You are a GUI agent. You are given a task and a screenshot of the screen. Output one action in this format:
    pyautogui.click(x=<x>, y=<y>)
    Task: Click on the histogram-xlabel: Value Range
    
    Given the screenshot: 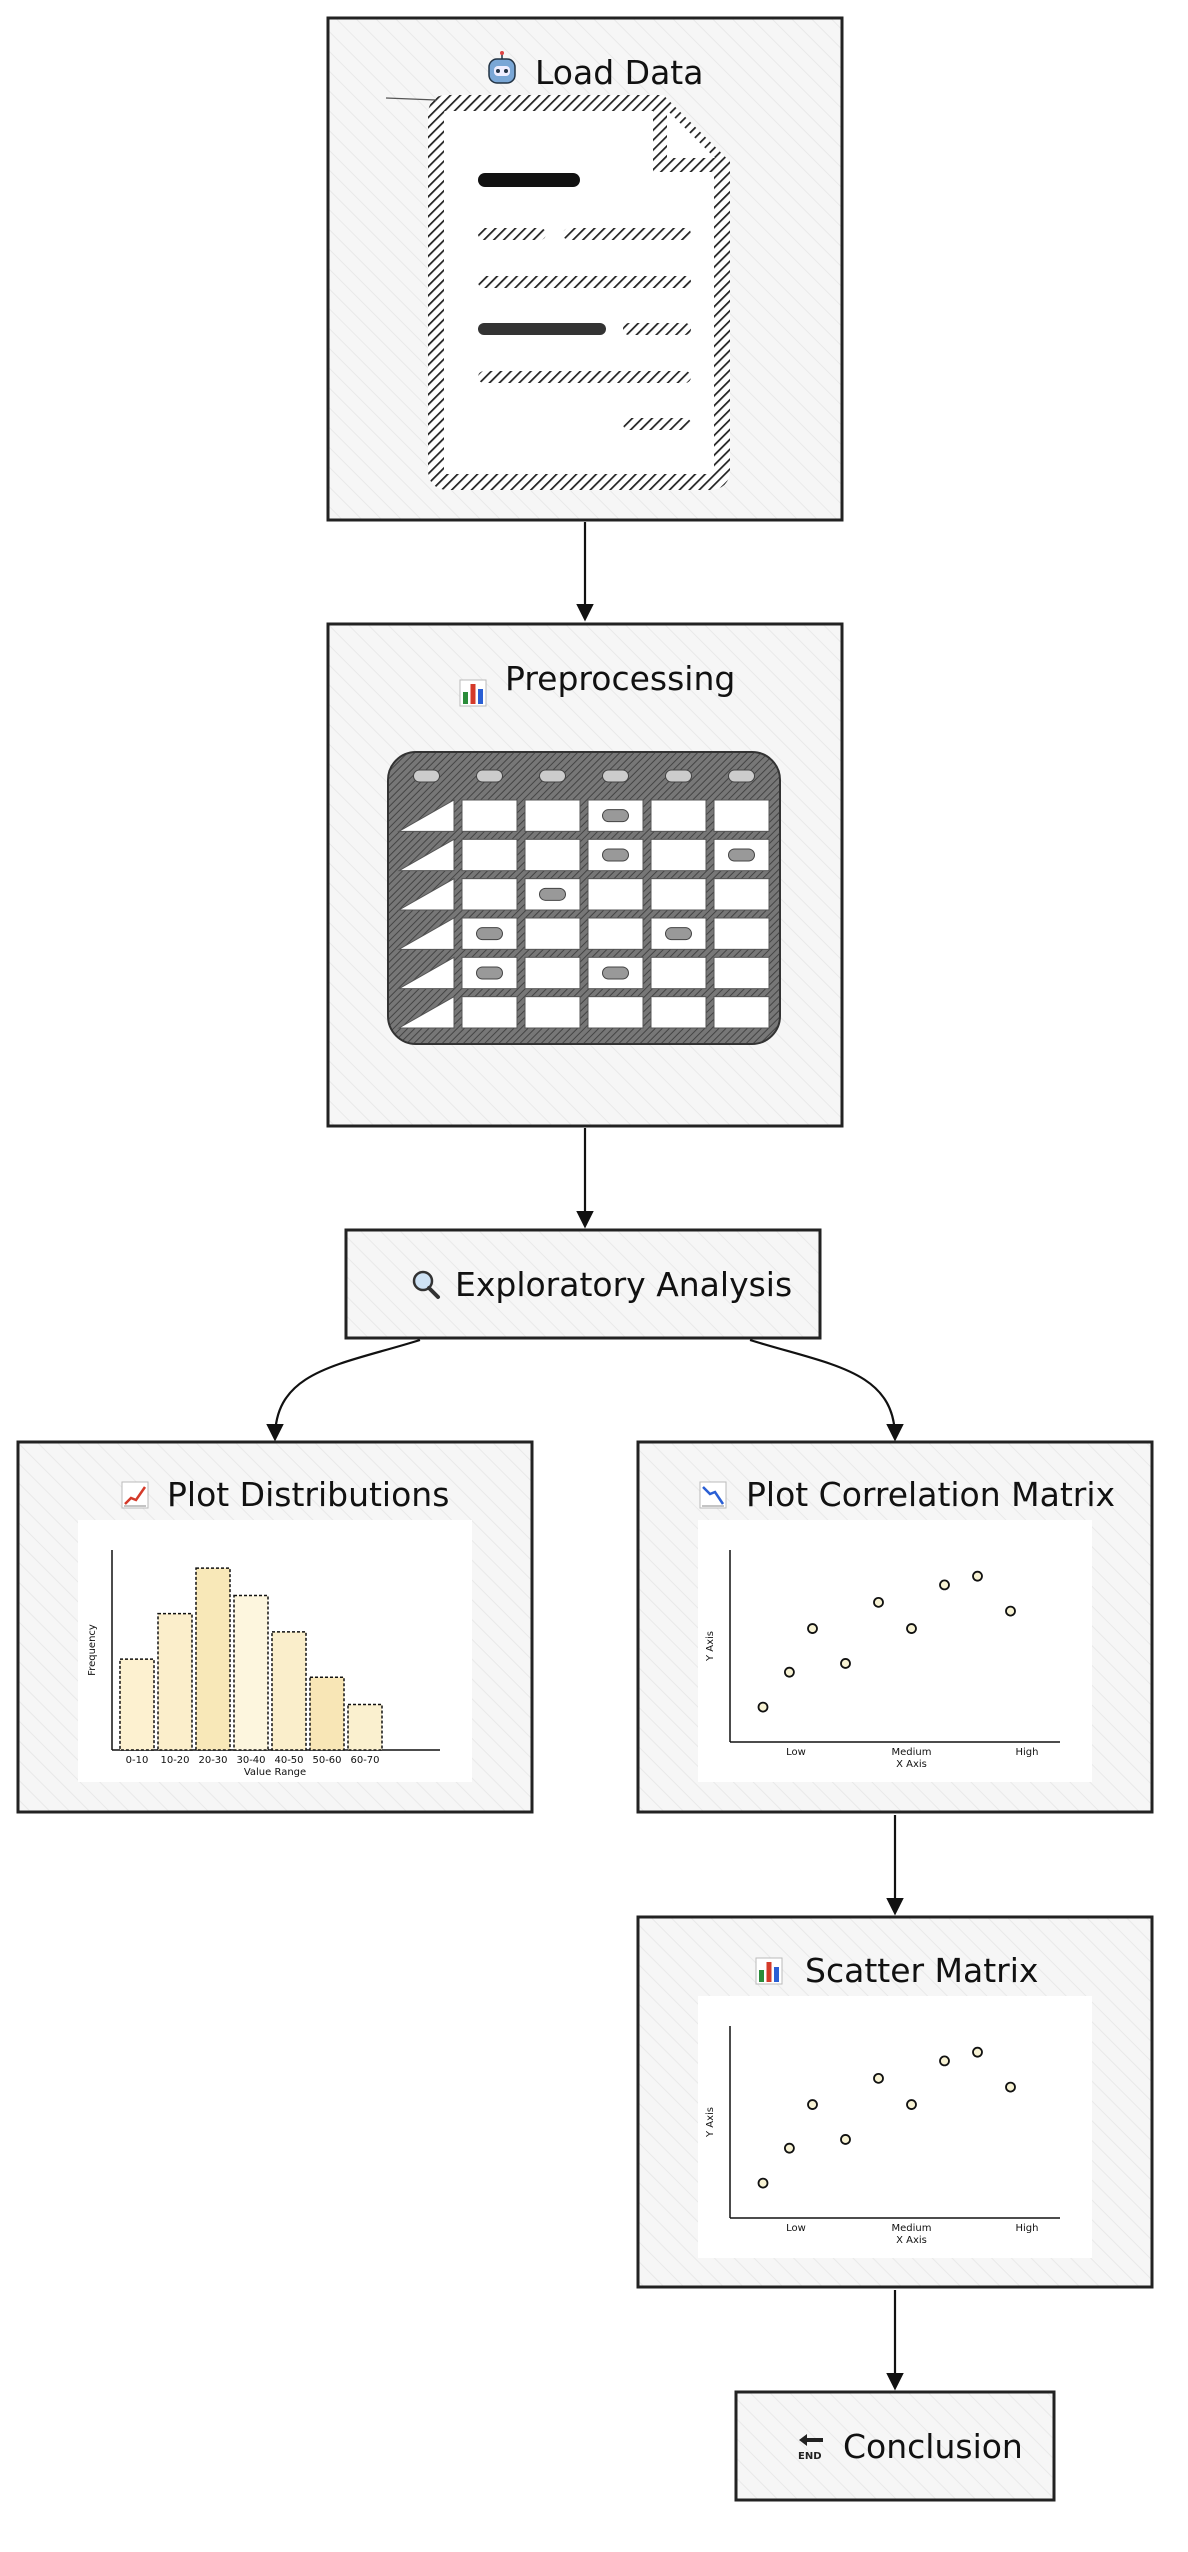 What is the action you would take?
    pyautogui.click(x=275, y=1772)
    